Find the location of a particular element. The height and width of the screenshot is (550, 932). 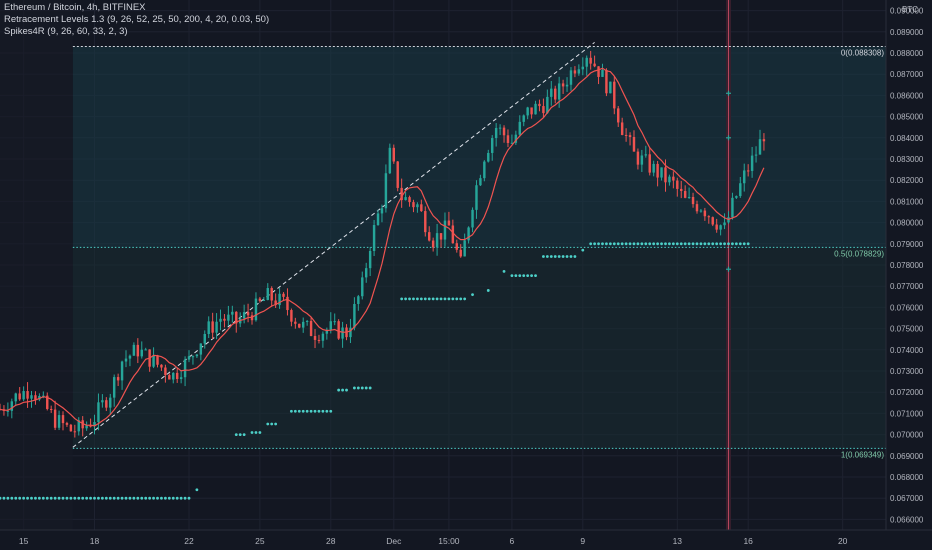

signal-cross is located at coordinates (728, 93).